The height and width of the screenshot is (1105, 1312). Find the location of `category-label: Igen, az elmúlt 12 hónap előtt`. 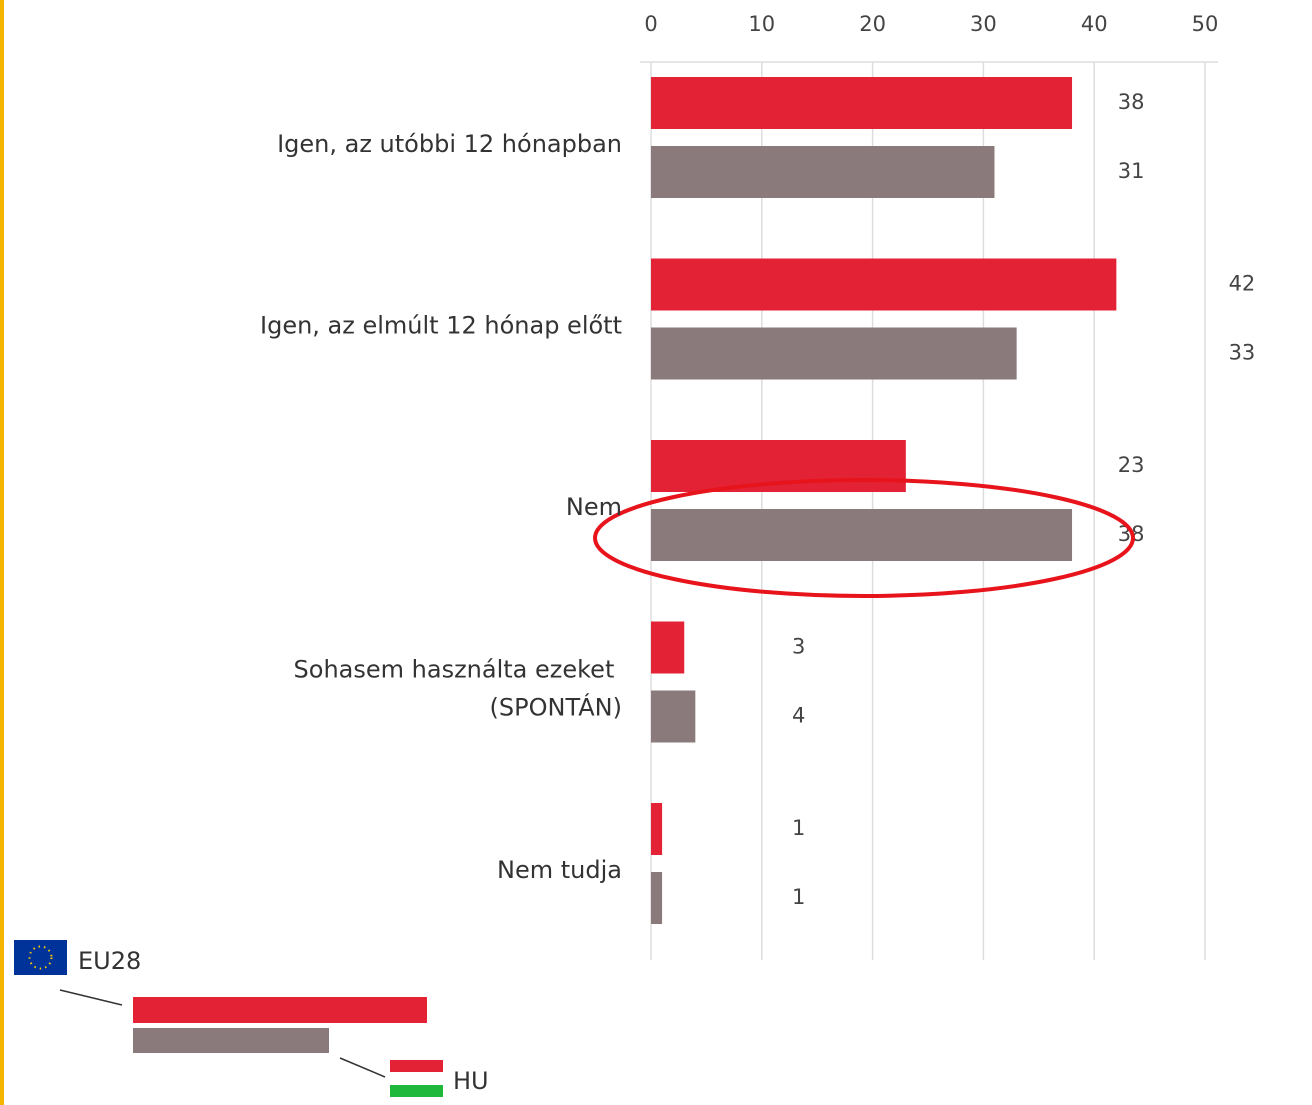

category-label: Igen, az elmúlt 12 hónap előtt is located at coordinates (441, 326).